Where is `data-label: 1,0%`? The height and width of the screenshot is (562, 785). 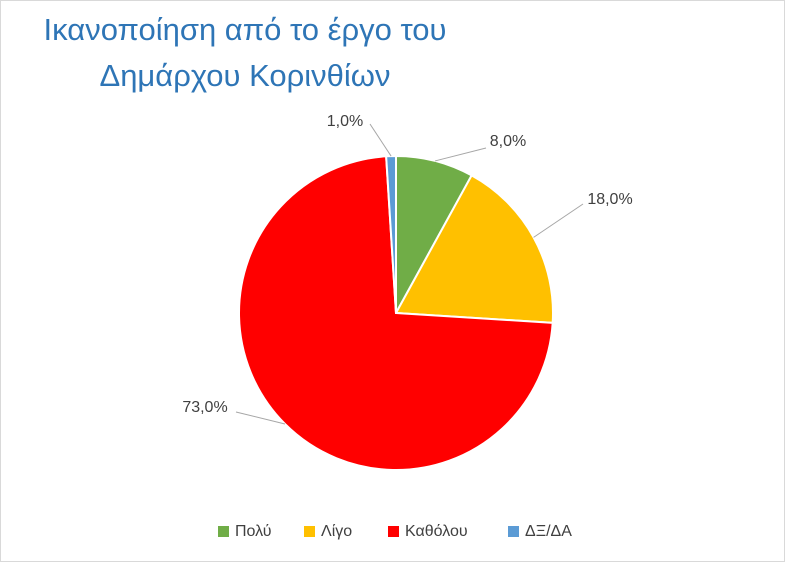
data-label: 1,0% is located at coordinates (345, 121).